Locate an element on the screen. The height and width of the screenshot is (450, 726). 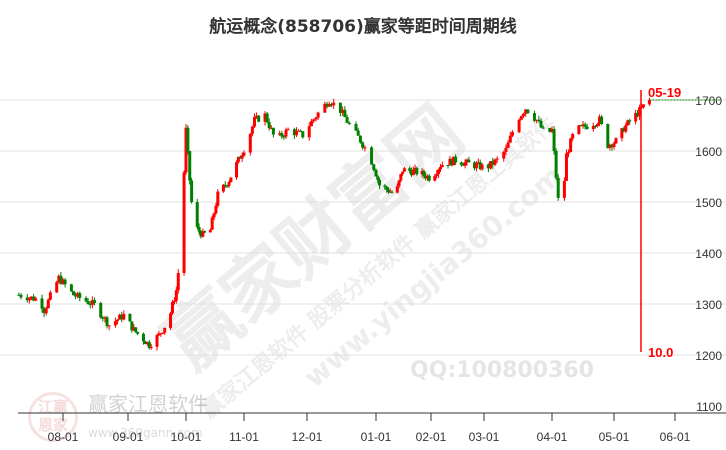
watermark-logo-text: 赢家江恩软件 is located at coordinates (148, 404).